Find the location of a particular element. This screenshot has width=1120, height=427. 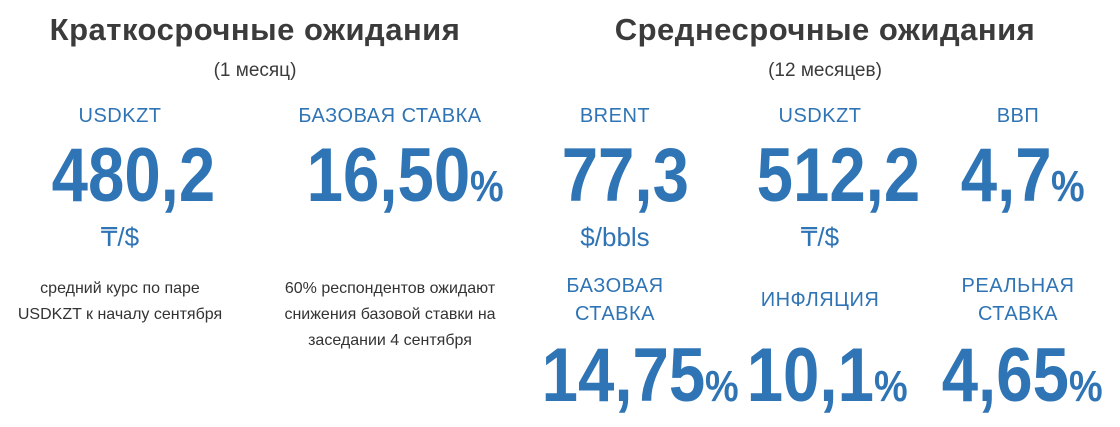

value-text: 10,1 is located at coordinates (811, 375).